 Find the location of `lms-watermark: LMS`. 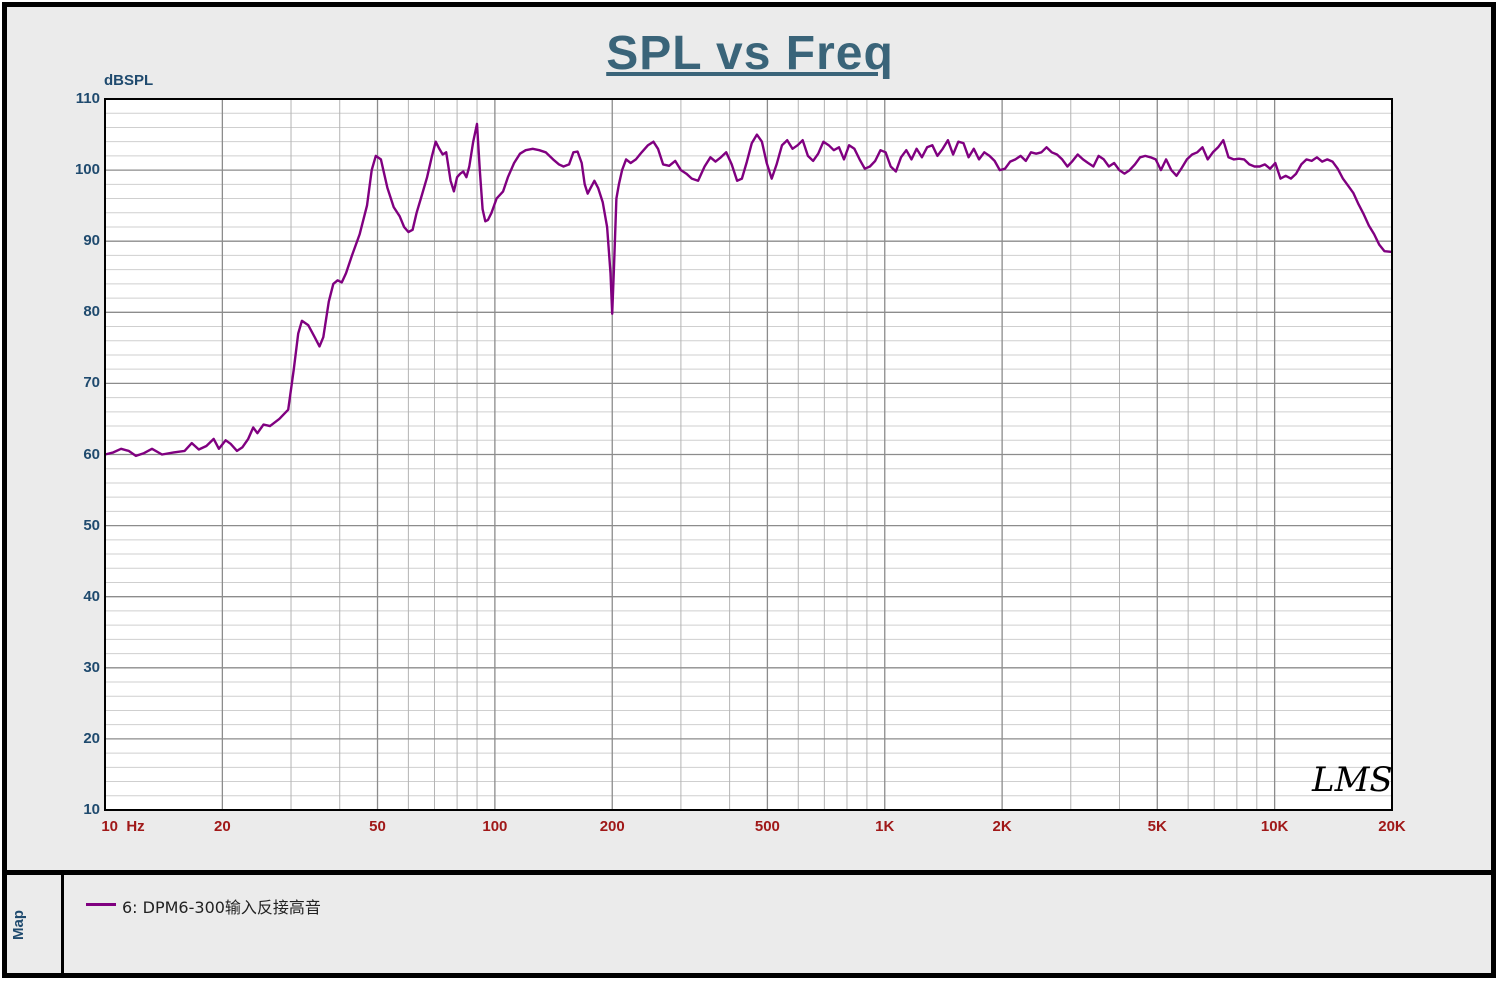

lms-watermark: LMS is located at coordinates (1352, 780).